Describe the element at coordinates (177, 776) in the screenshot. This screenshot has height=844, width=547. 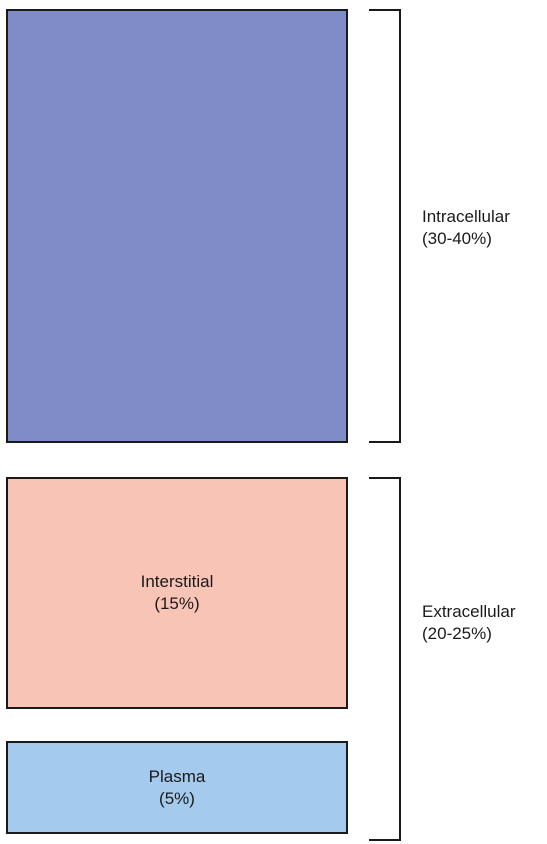
I see `plasma-name: Plasma` at that location.